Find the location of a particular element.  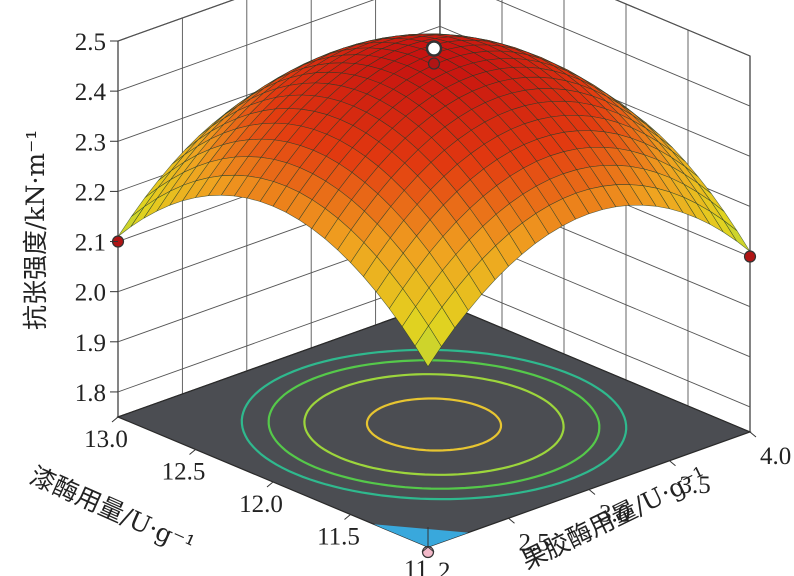

floor-corner-accent is located at coordinates (421, 535).